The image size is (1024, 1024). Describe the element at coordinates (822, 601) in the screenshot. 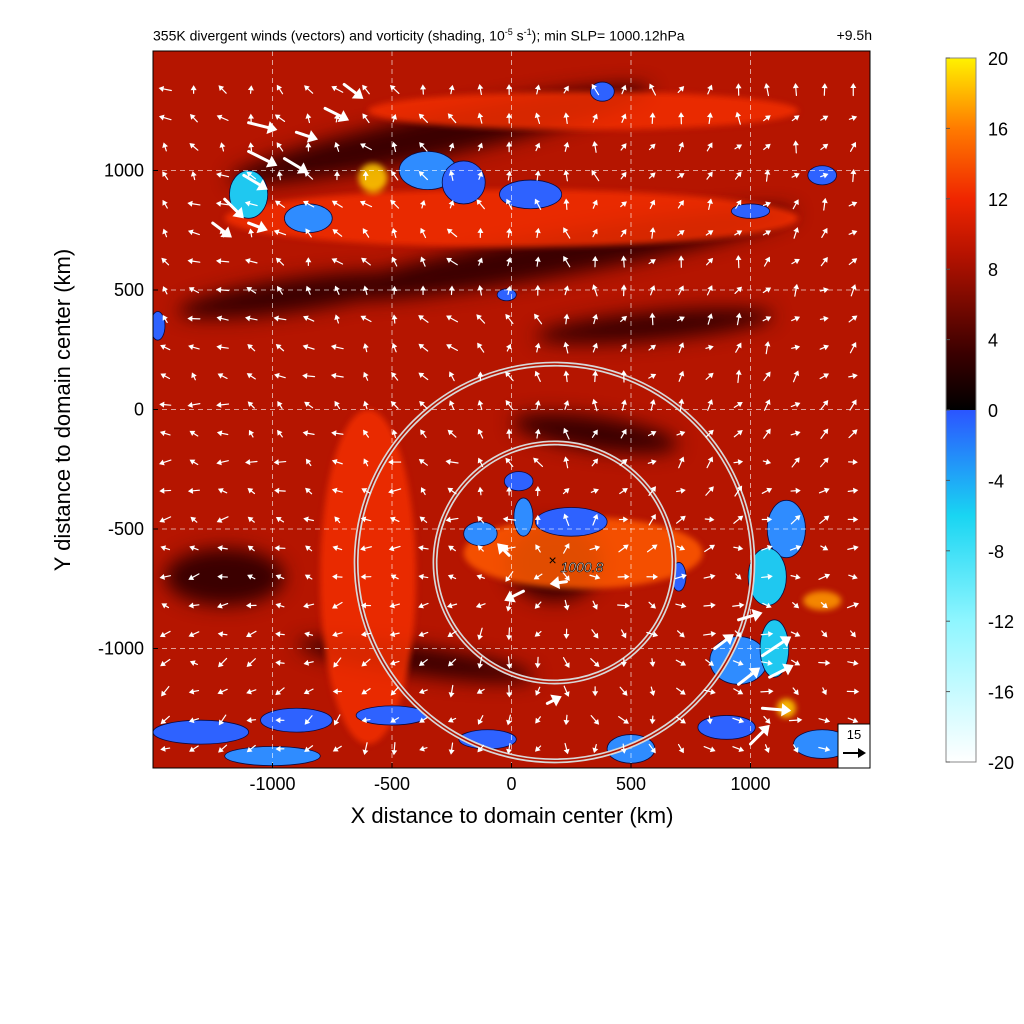

I see `positive-vorticity-patch` at that location.